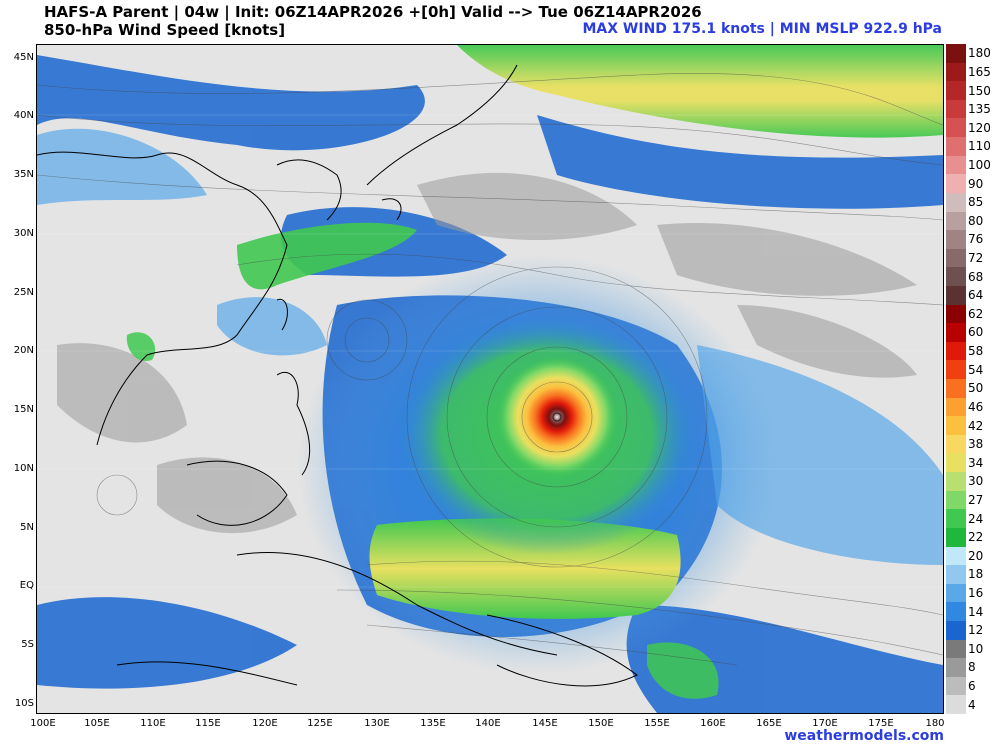  I want to click on colorbar-label: 60, so click(976, 332).